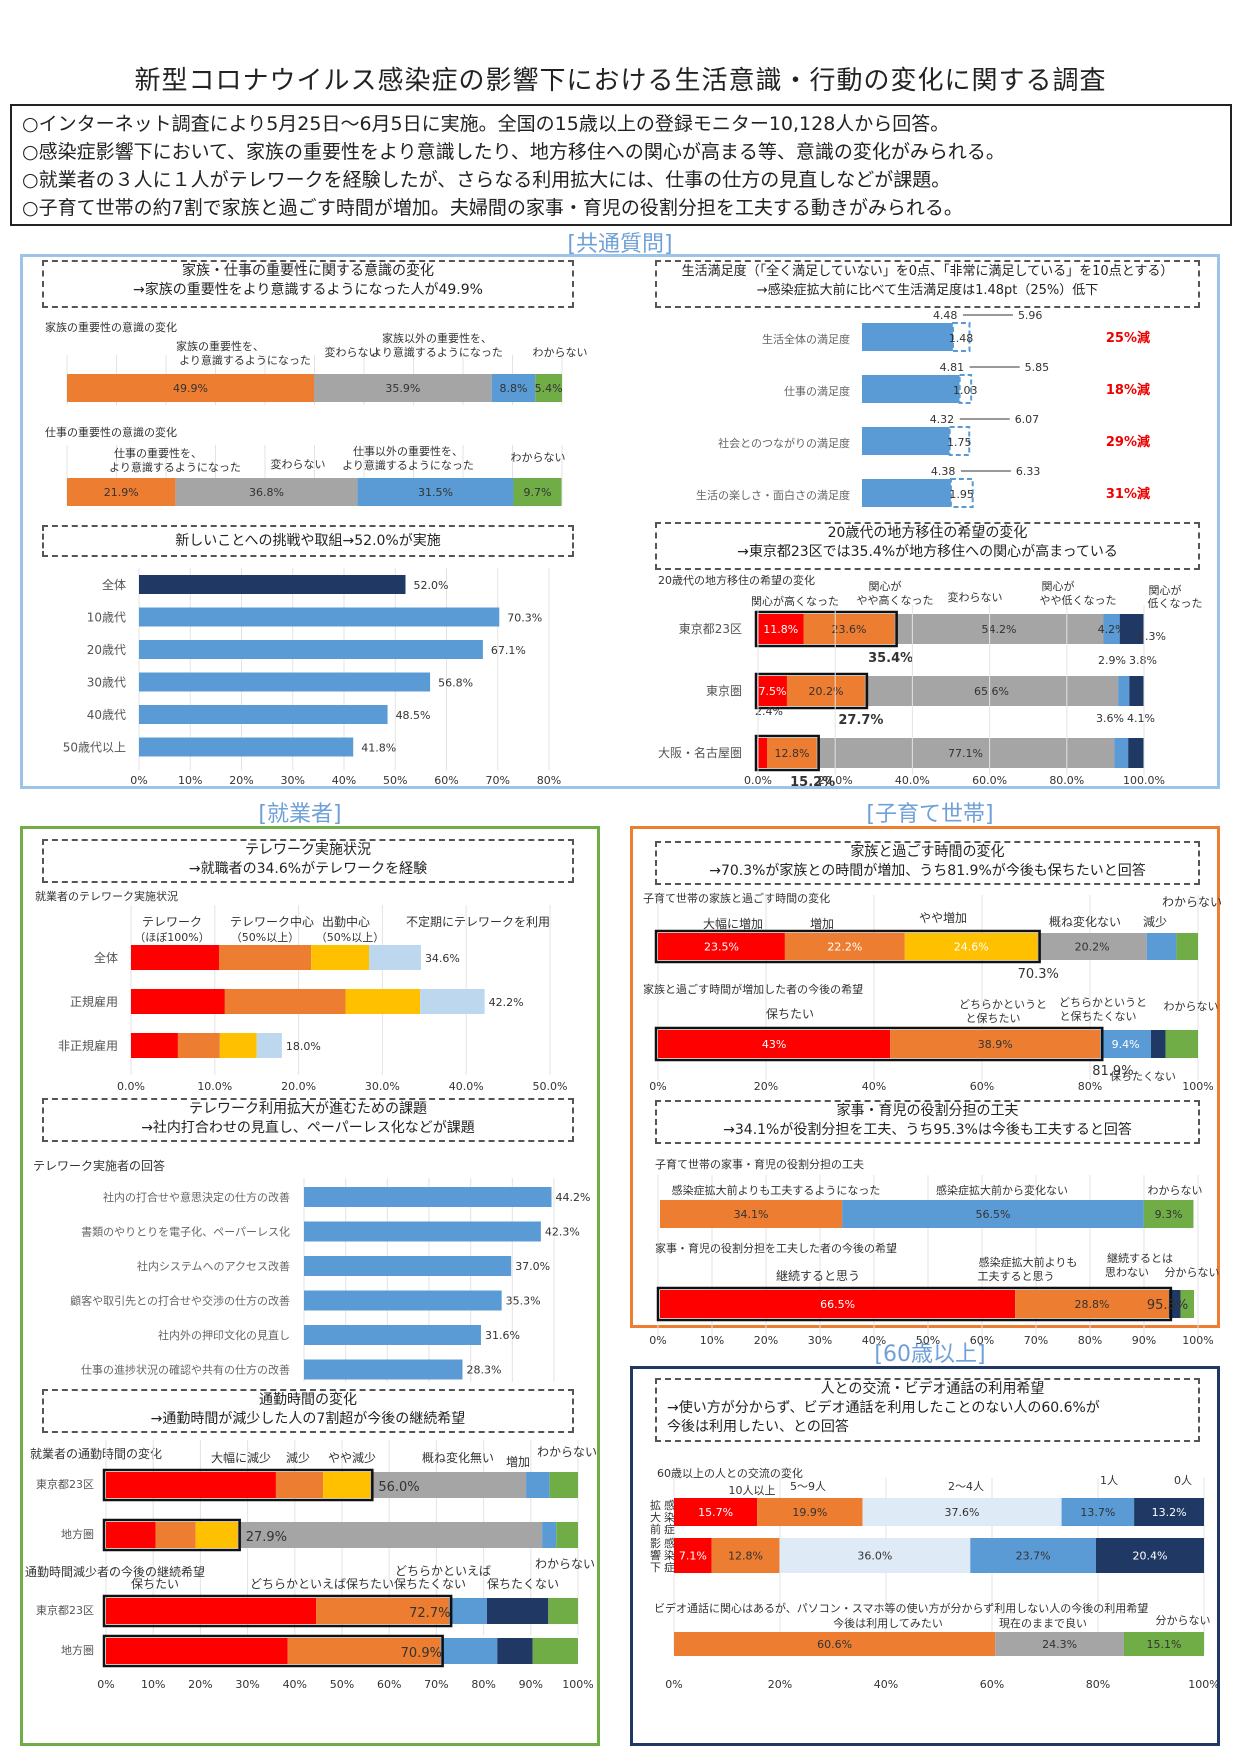  What do you see at coordinates (77, 1534) in the screenshot?
I see `category-label: 地方圏` at bounding box center [77, 1534].